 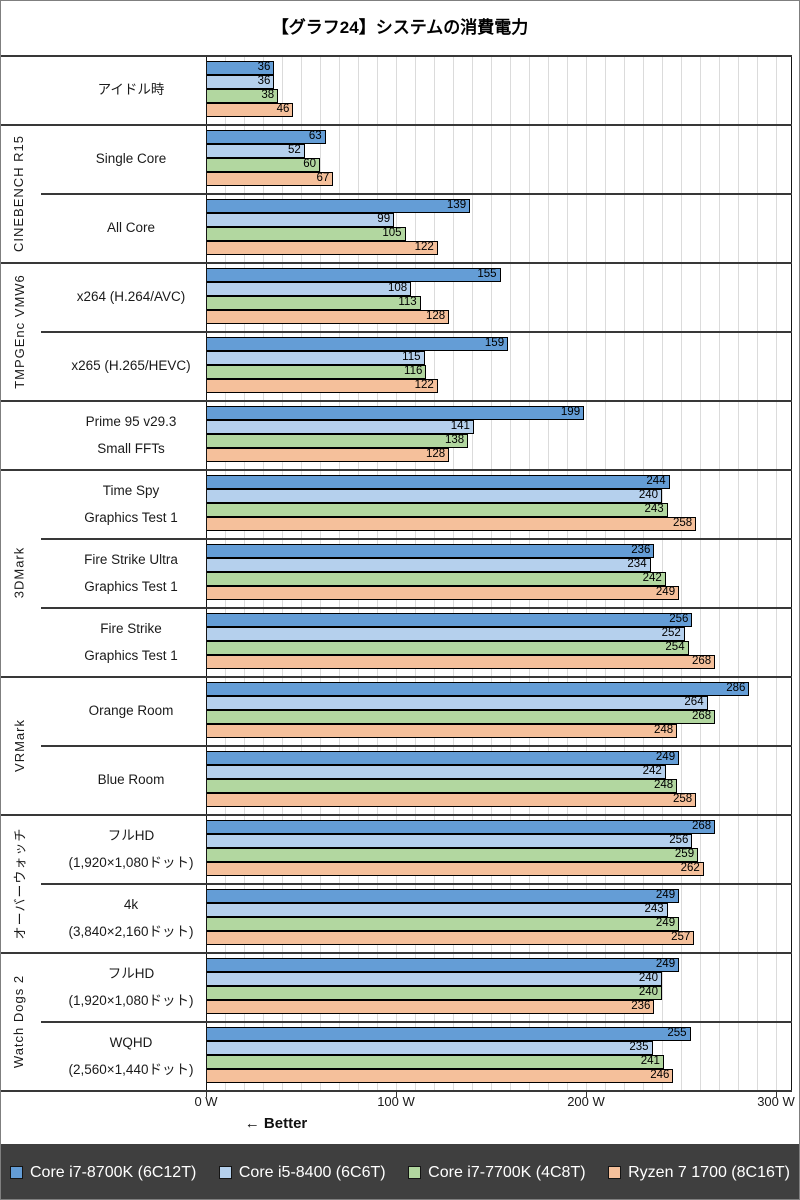 I want to click on bar: 236, so click(x=430, y=551).